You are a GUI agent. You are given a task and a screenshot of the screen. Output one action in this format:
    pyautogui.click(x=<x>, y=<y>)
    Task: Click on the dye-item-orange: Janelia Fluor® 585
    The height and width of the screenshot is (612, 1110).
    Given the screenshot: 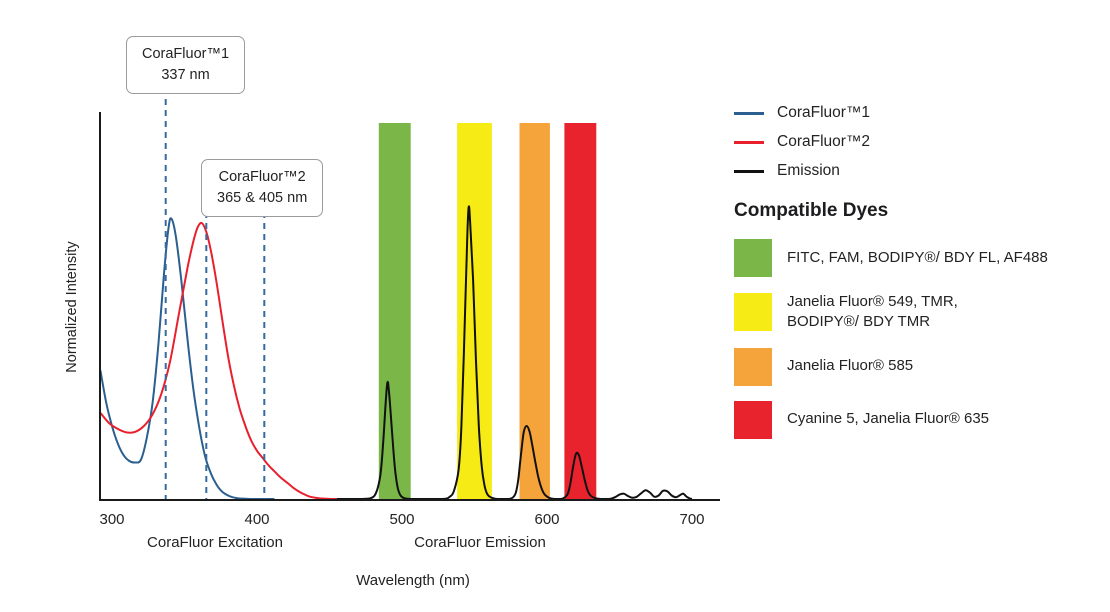 What is the action you would take?
    pyautogui.click(x=922, y=366)
    